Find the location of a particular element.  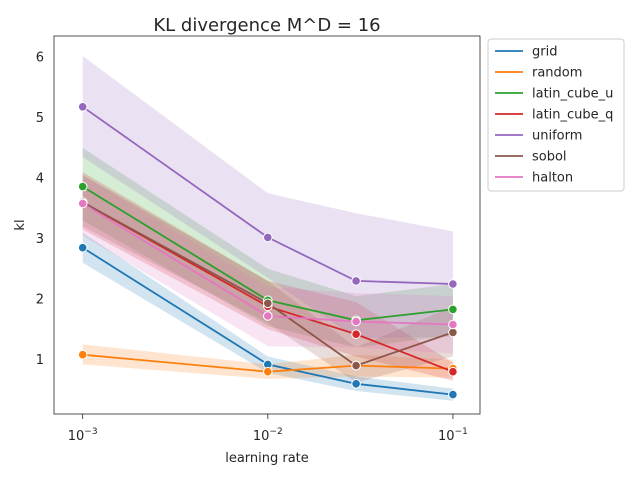

x-tick-label: 10⁻¹ is located at coordinates (453, 435).